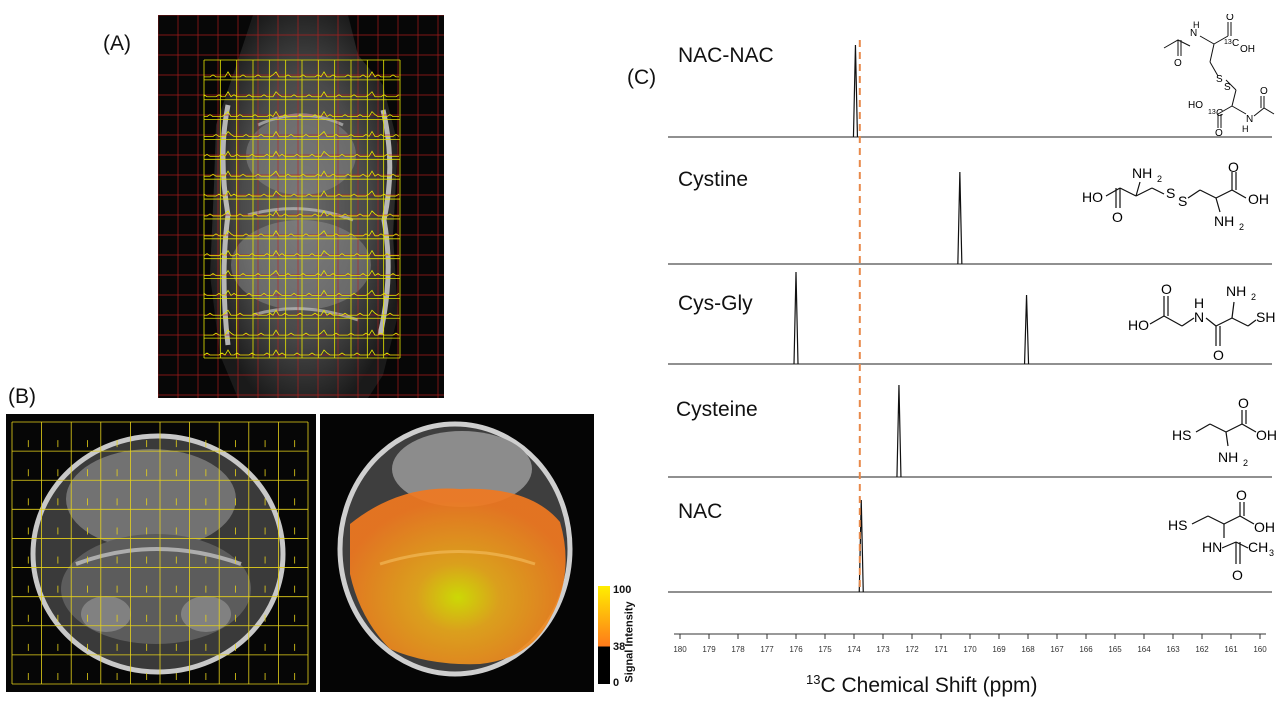 Image resolution: width=1280 pixels, height=720 pixels. What do you see at coordinates (622, 590) in the screenshot?
I see `colorbar-tick-max: 100` at bounding box center [622, 590].